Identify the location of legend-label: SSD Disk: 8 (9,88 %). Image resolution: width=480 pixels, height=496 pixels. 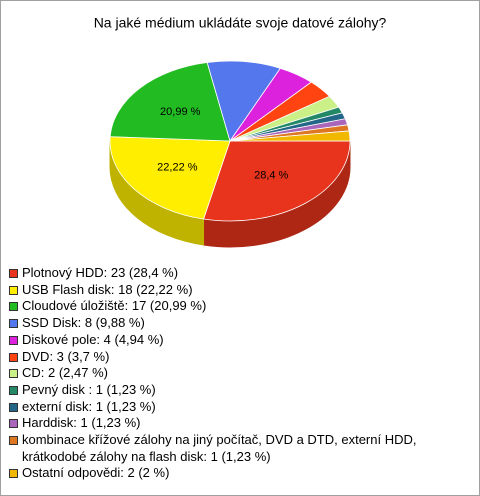
(83, 323).